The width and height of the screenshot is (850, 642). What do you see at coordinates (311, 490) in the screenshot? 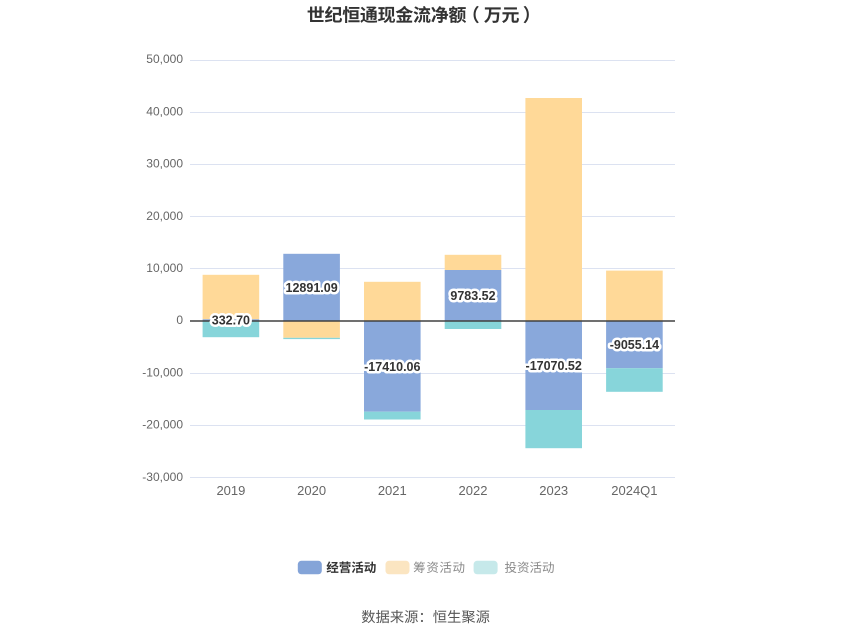
I see `svg-text: 2020` at bounding box center [311, 490].